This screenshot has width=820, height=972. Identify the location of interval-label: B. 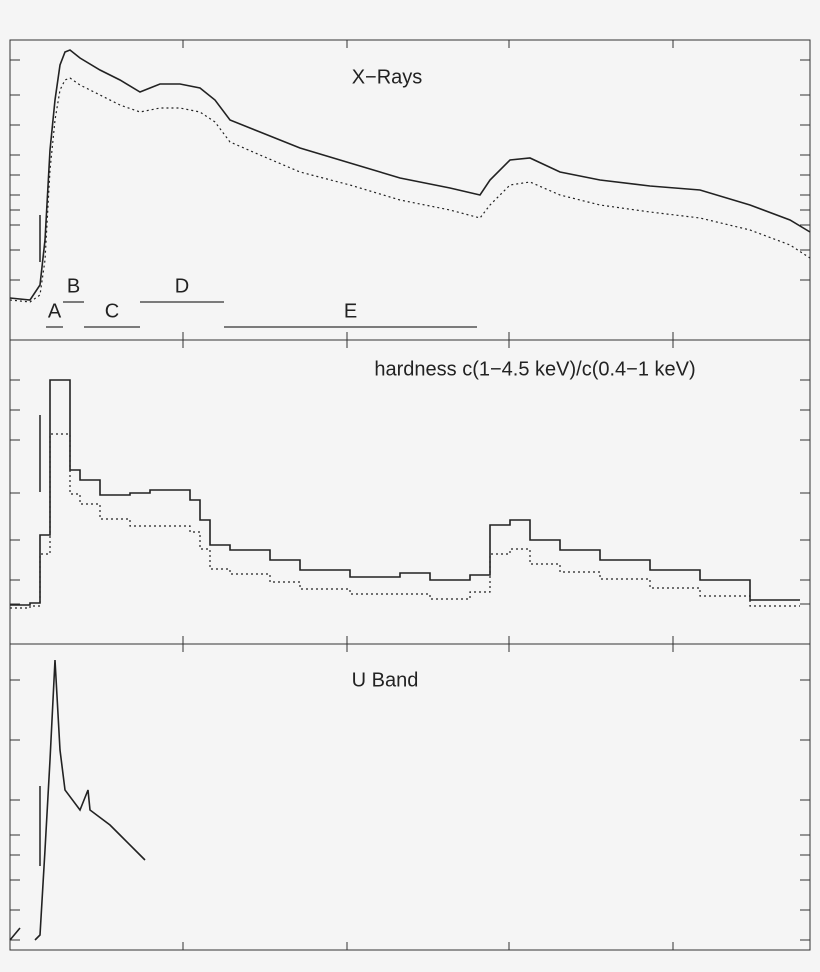
(73, 286).